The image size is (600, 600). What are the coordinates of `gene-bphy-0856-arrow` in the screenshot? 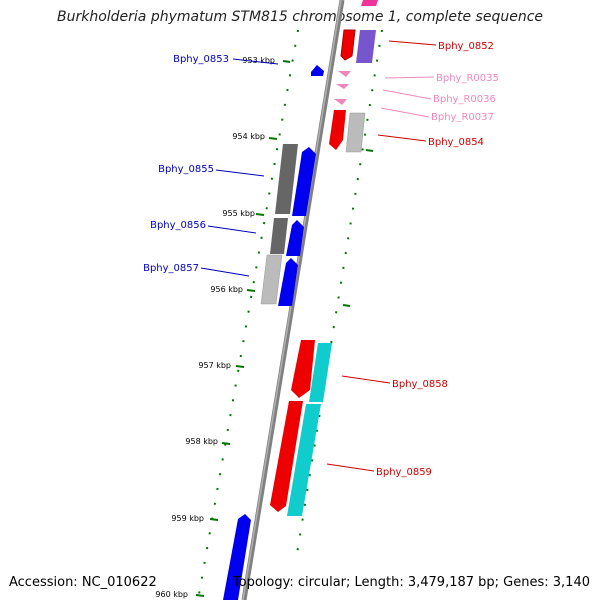 It's located at (295, 238).